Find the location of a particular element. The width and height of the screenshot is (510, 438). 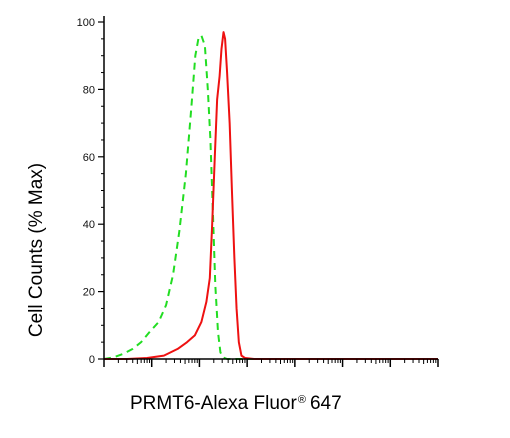

x-axis-title-suffix: 647 is located at coordinates (326, 403).